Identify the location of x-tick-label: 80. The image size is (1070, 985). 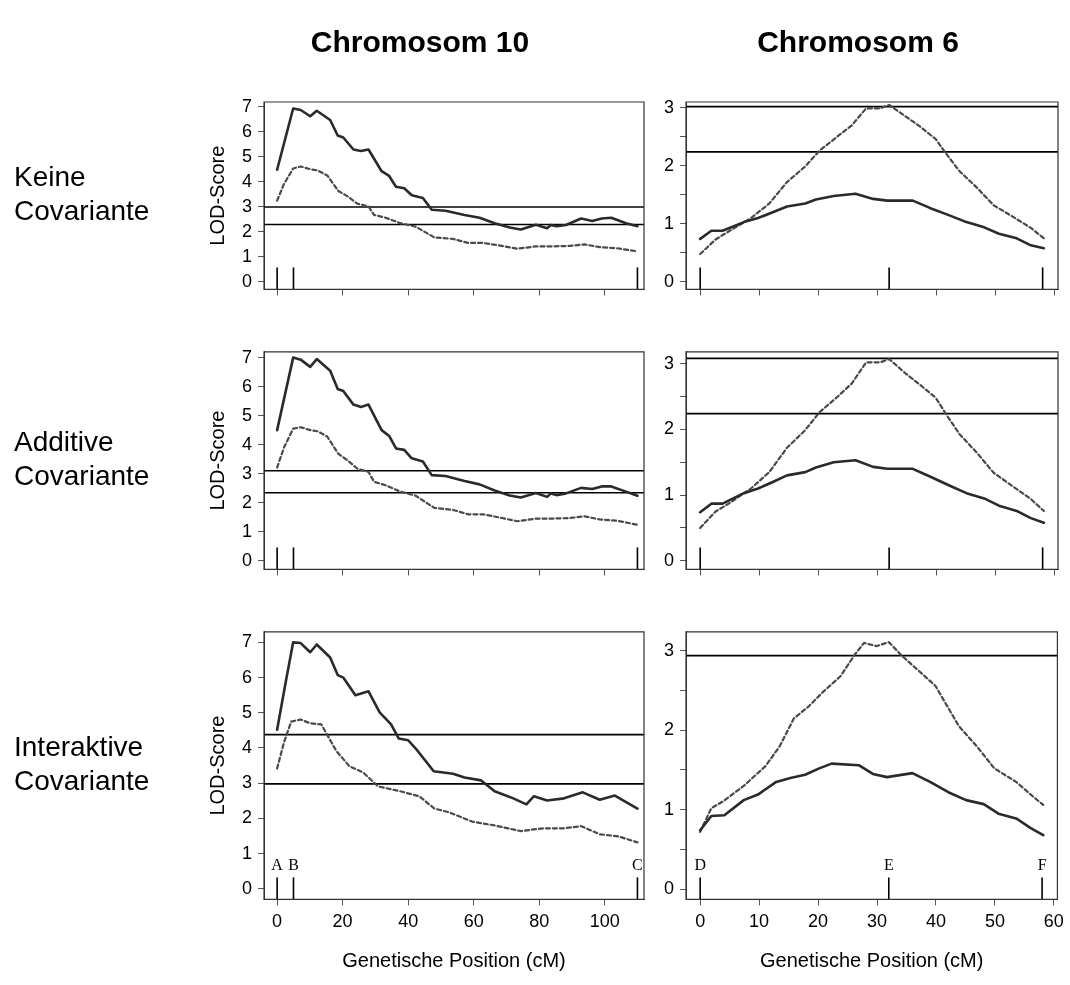
(539, 921).